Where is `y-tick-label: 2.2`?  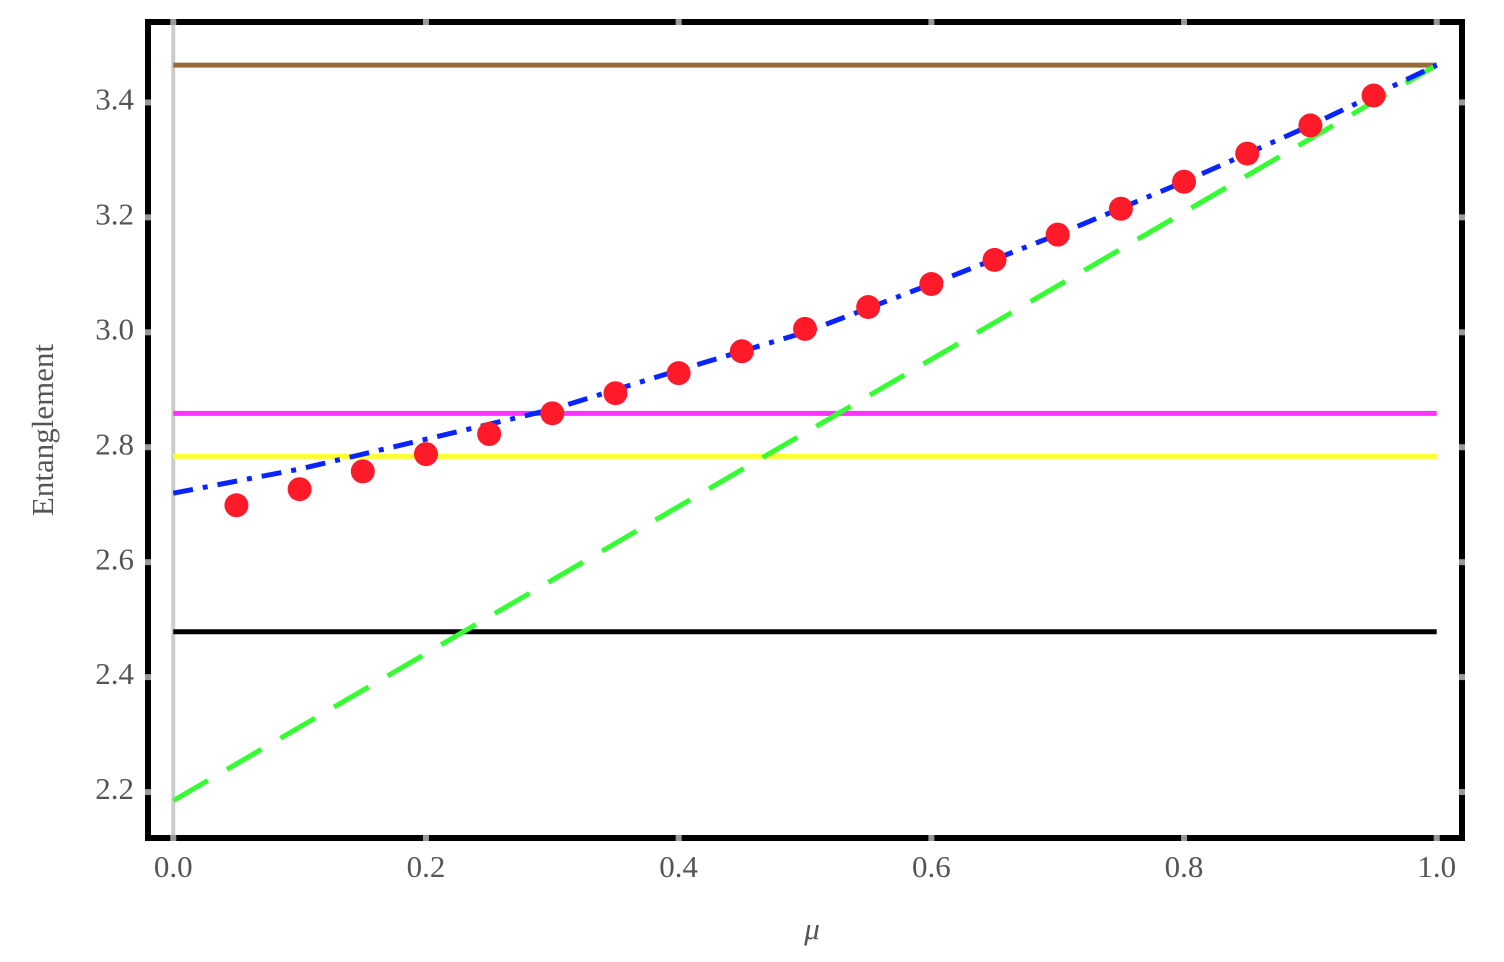
y-tick-label: 2.2 is located at coordinates (114, 788).